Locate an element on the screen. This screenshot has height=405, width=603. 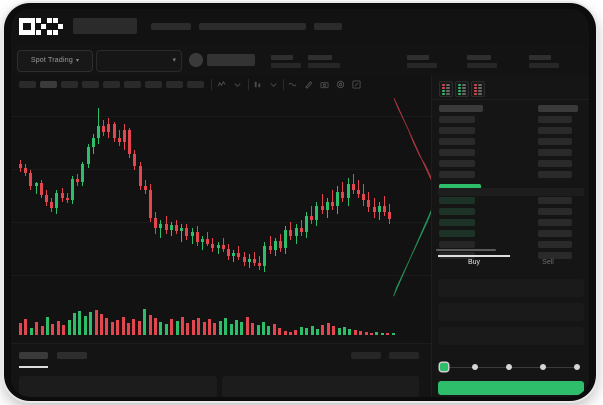
pair-name-placeholder is located at coordinates (231, 60).